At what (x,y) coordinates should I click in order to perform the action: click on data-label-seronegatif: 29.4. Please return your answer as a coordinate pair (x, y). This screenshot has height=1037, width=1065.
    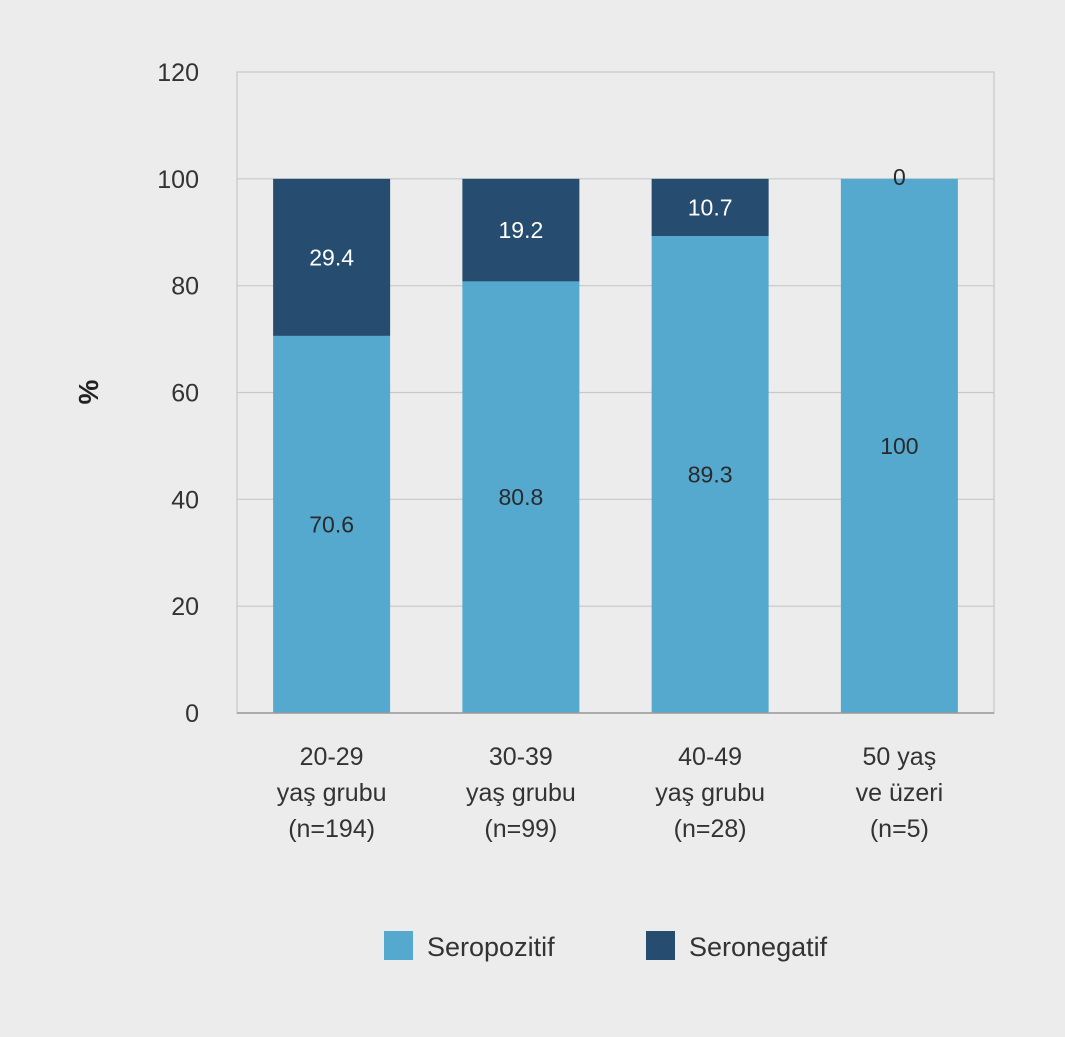
    Looking at the image, I should click on (331, 257).